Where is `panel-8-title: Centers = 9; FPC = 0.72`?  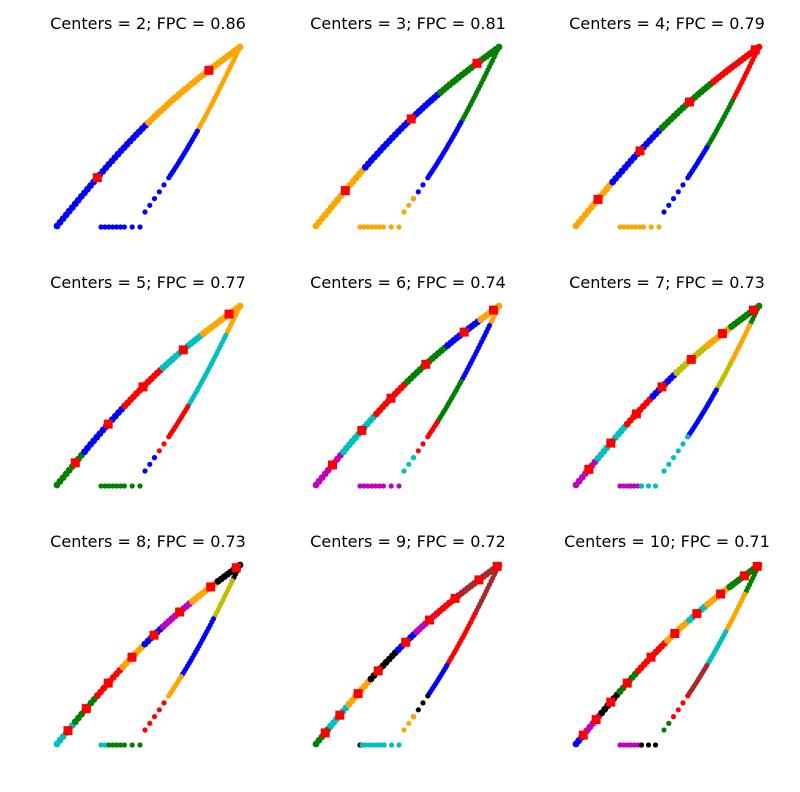 panel-8-title: Centers = 9; FPC = 0.72 is located at coordinates (408, 541).